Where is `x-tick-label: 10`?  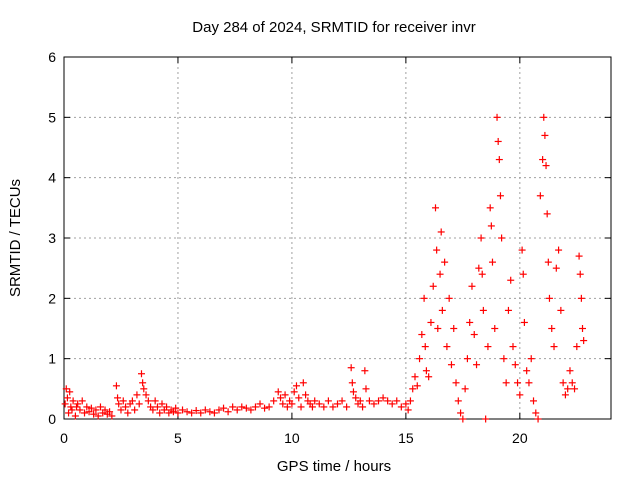 x-tick-label: 10 is located at coordinates (292, 438).